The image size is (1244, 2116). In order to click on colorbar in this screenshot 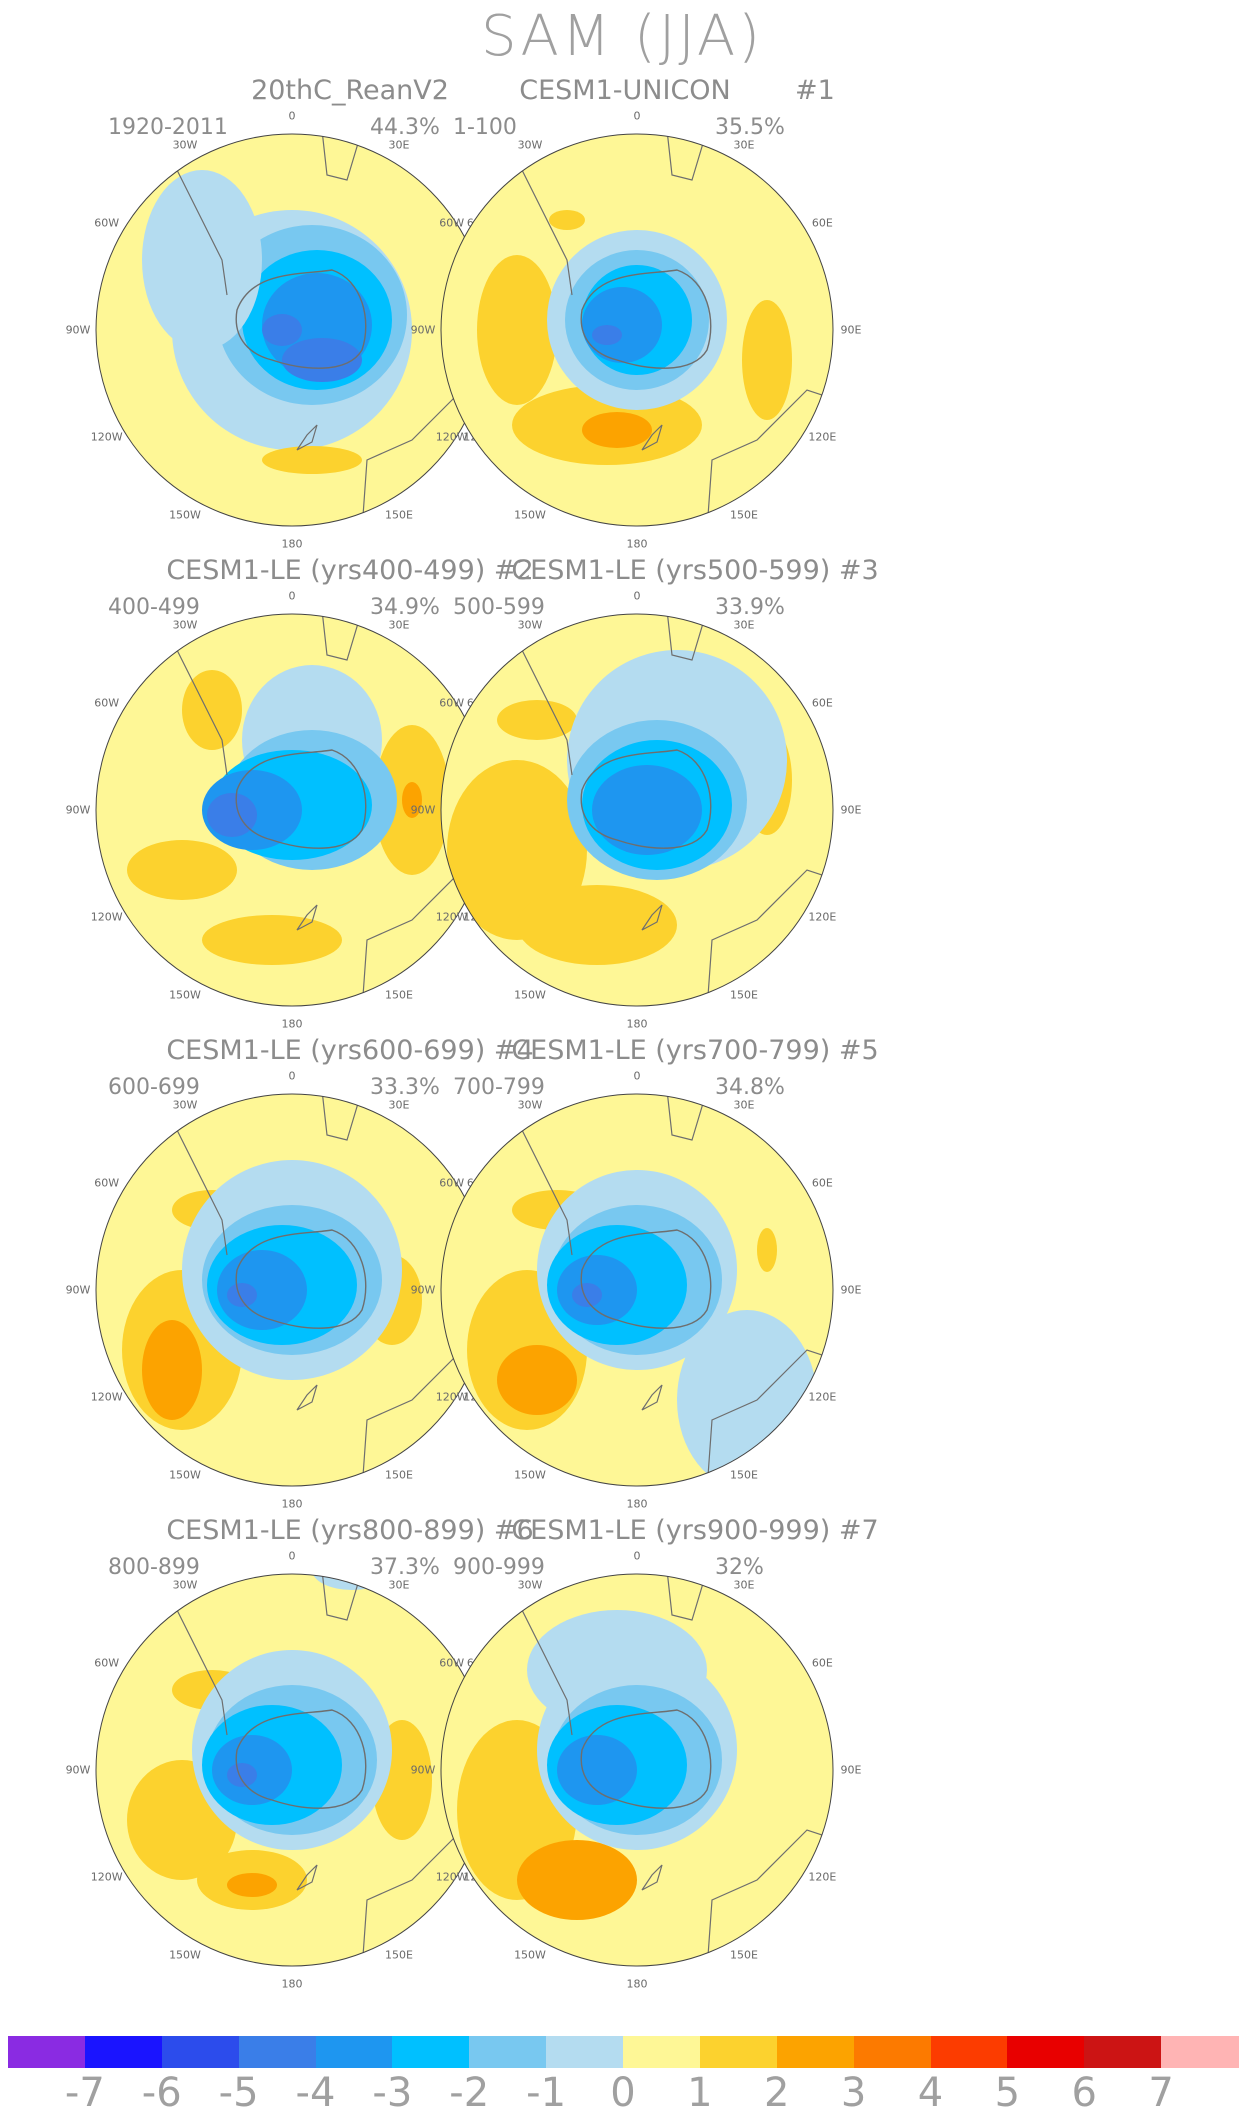, I will do `click(623, 2052)`.